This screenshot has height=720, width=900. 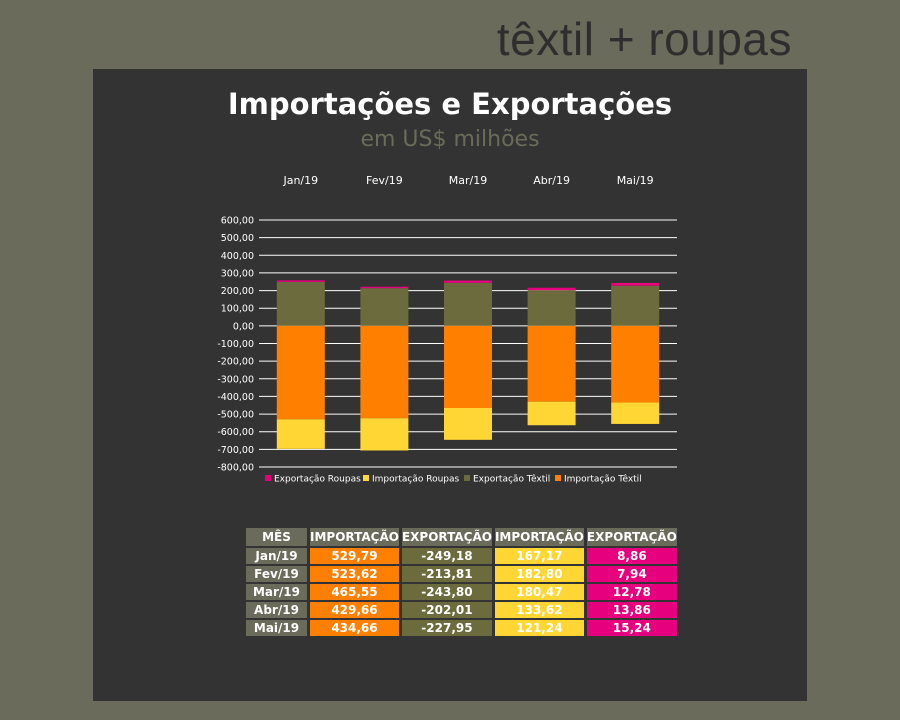 What do you see at coordinates (551, 180) in the screenshot?
I see `month-label: Abr/19` at bounding box center [551, 180].